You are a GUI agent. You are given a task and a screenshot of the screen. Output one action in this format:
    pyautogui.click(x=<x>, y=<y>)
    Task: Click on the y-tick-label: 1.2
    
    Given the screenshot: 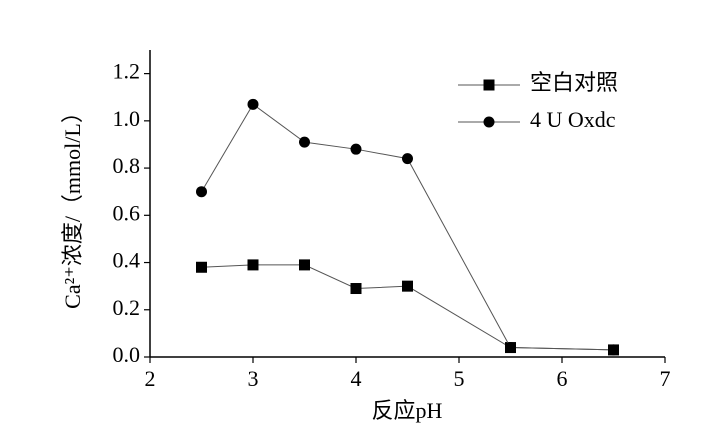 What is the action you would take?
    pyautogui.click(x=127, y=71)
    